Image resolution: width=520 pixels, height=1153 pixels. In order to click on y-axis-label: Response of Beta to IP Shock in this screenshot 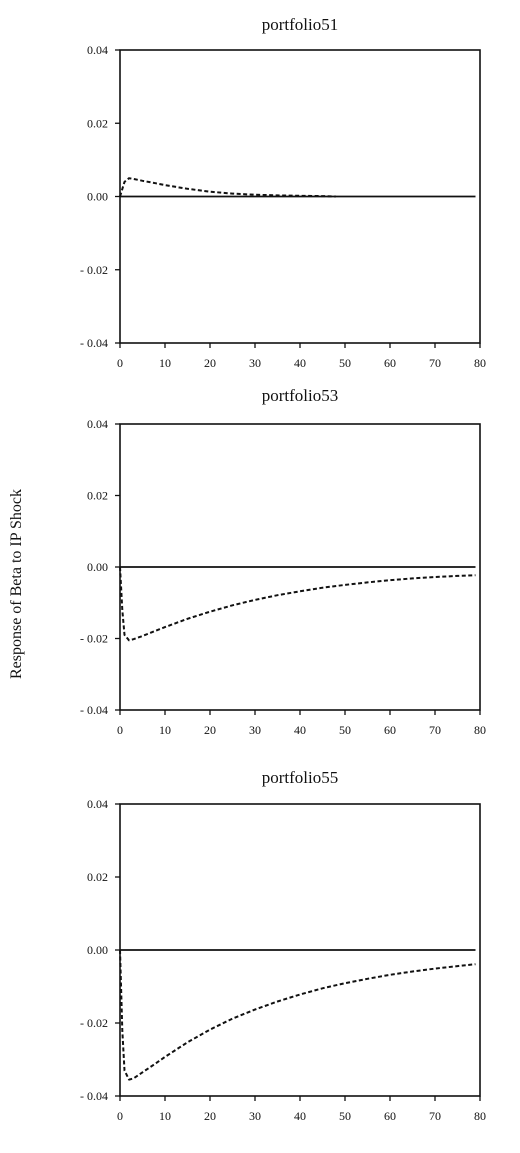, I will do `click(16, 584)`.